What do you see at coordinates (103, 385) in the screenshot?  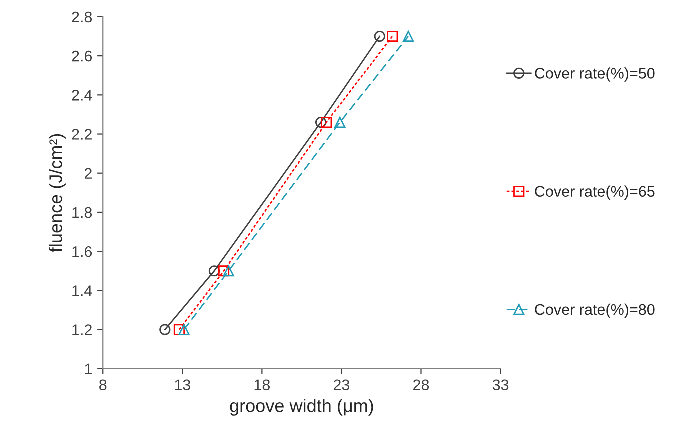 I see `x-tick-label: 8` at bounding box center [103, 385].